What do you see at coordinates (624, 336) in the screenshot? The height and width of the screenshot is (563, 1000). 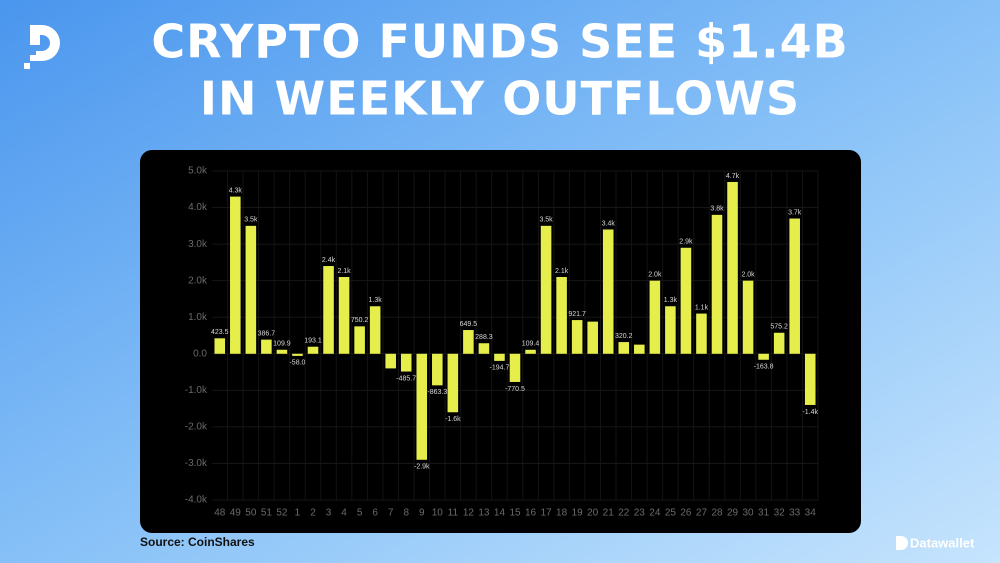 I see `value-label: 320.2` at bounding box center [624, 336].